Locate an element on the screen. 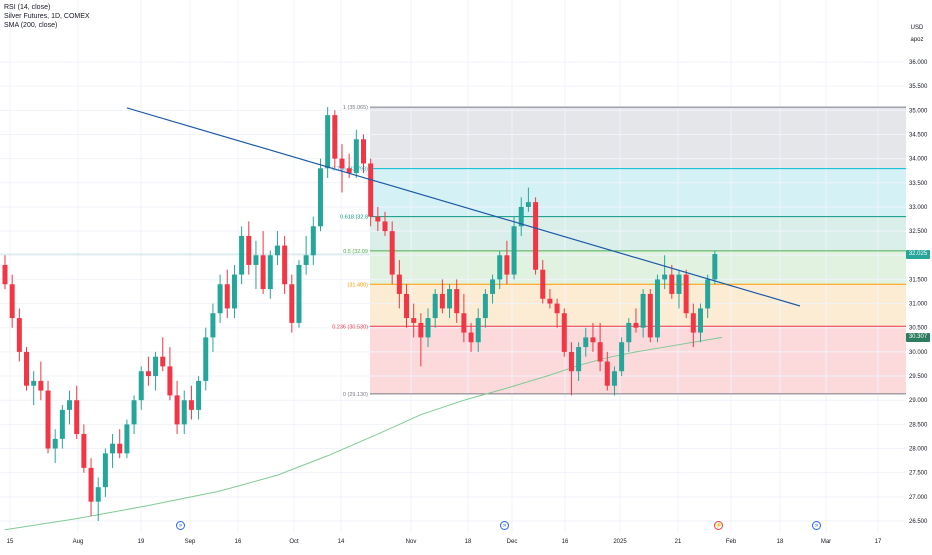 Image resolution: width=932 pixels, height=555 pixels. time-tick-label: 14 is located at coordinates (341, 542).